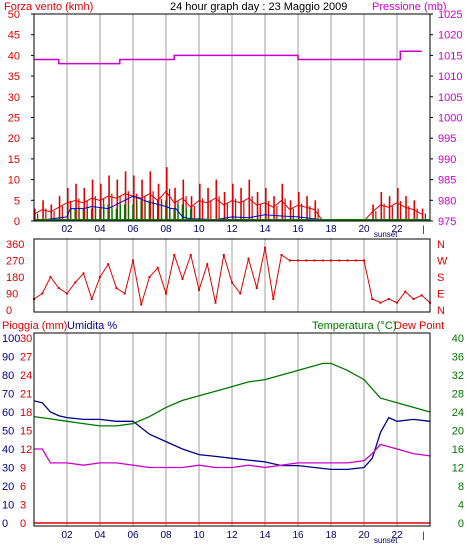  What do you see at coordinates (8, 413) in the screenshot?
I see `humidity-tick-label: 60` at bounding box center [8, 413].